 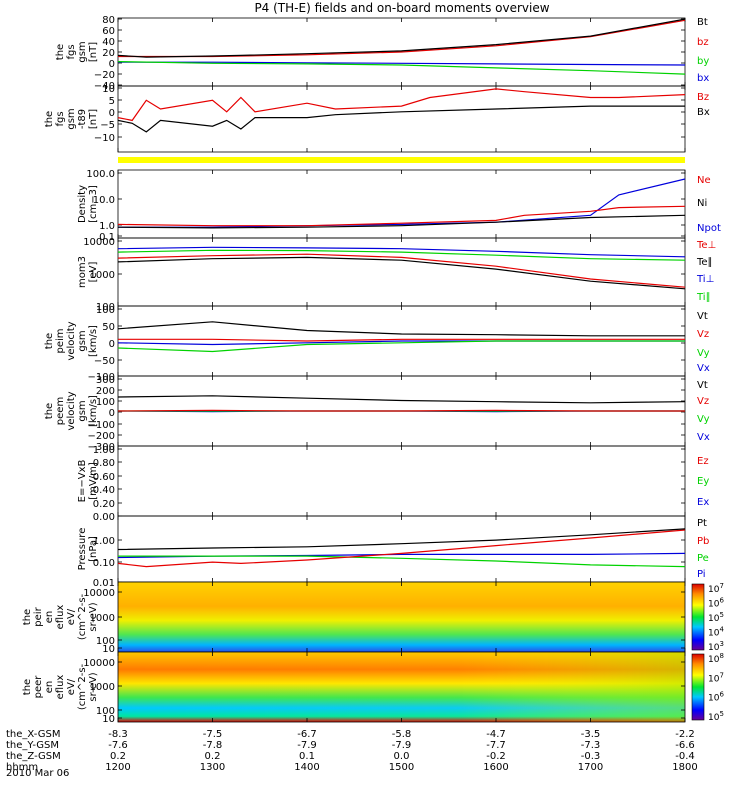 What do you see at coordinates (704, 262) in the screenshot?
I see `legend-label: Te∥` at bounding box center [704, 262].